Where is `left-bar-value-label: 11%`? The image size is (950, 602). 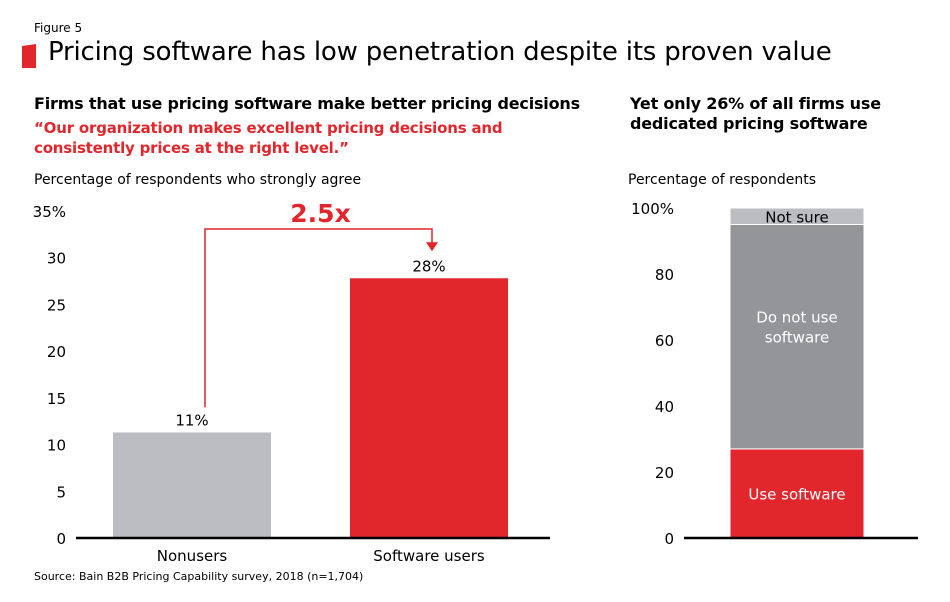 left-bar-value-label: 11% is located at coordinates (191, 420).